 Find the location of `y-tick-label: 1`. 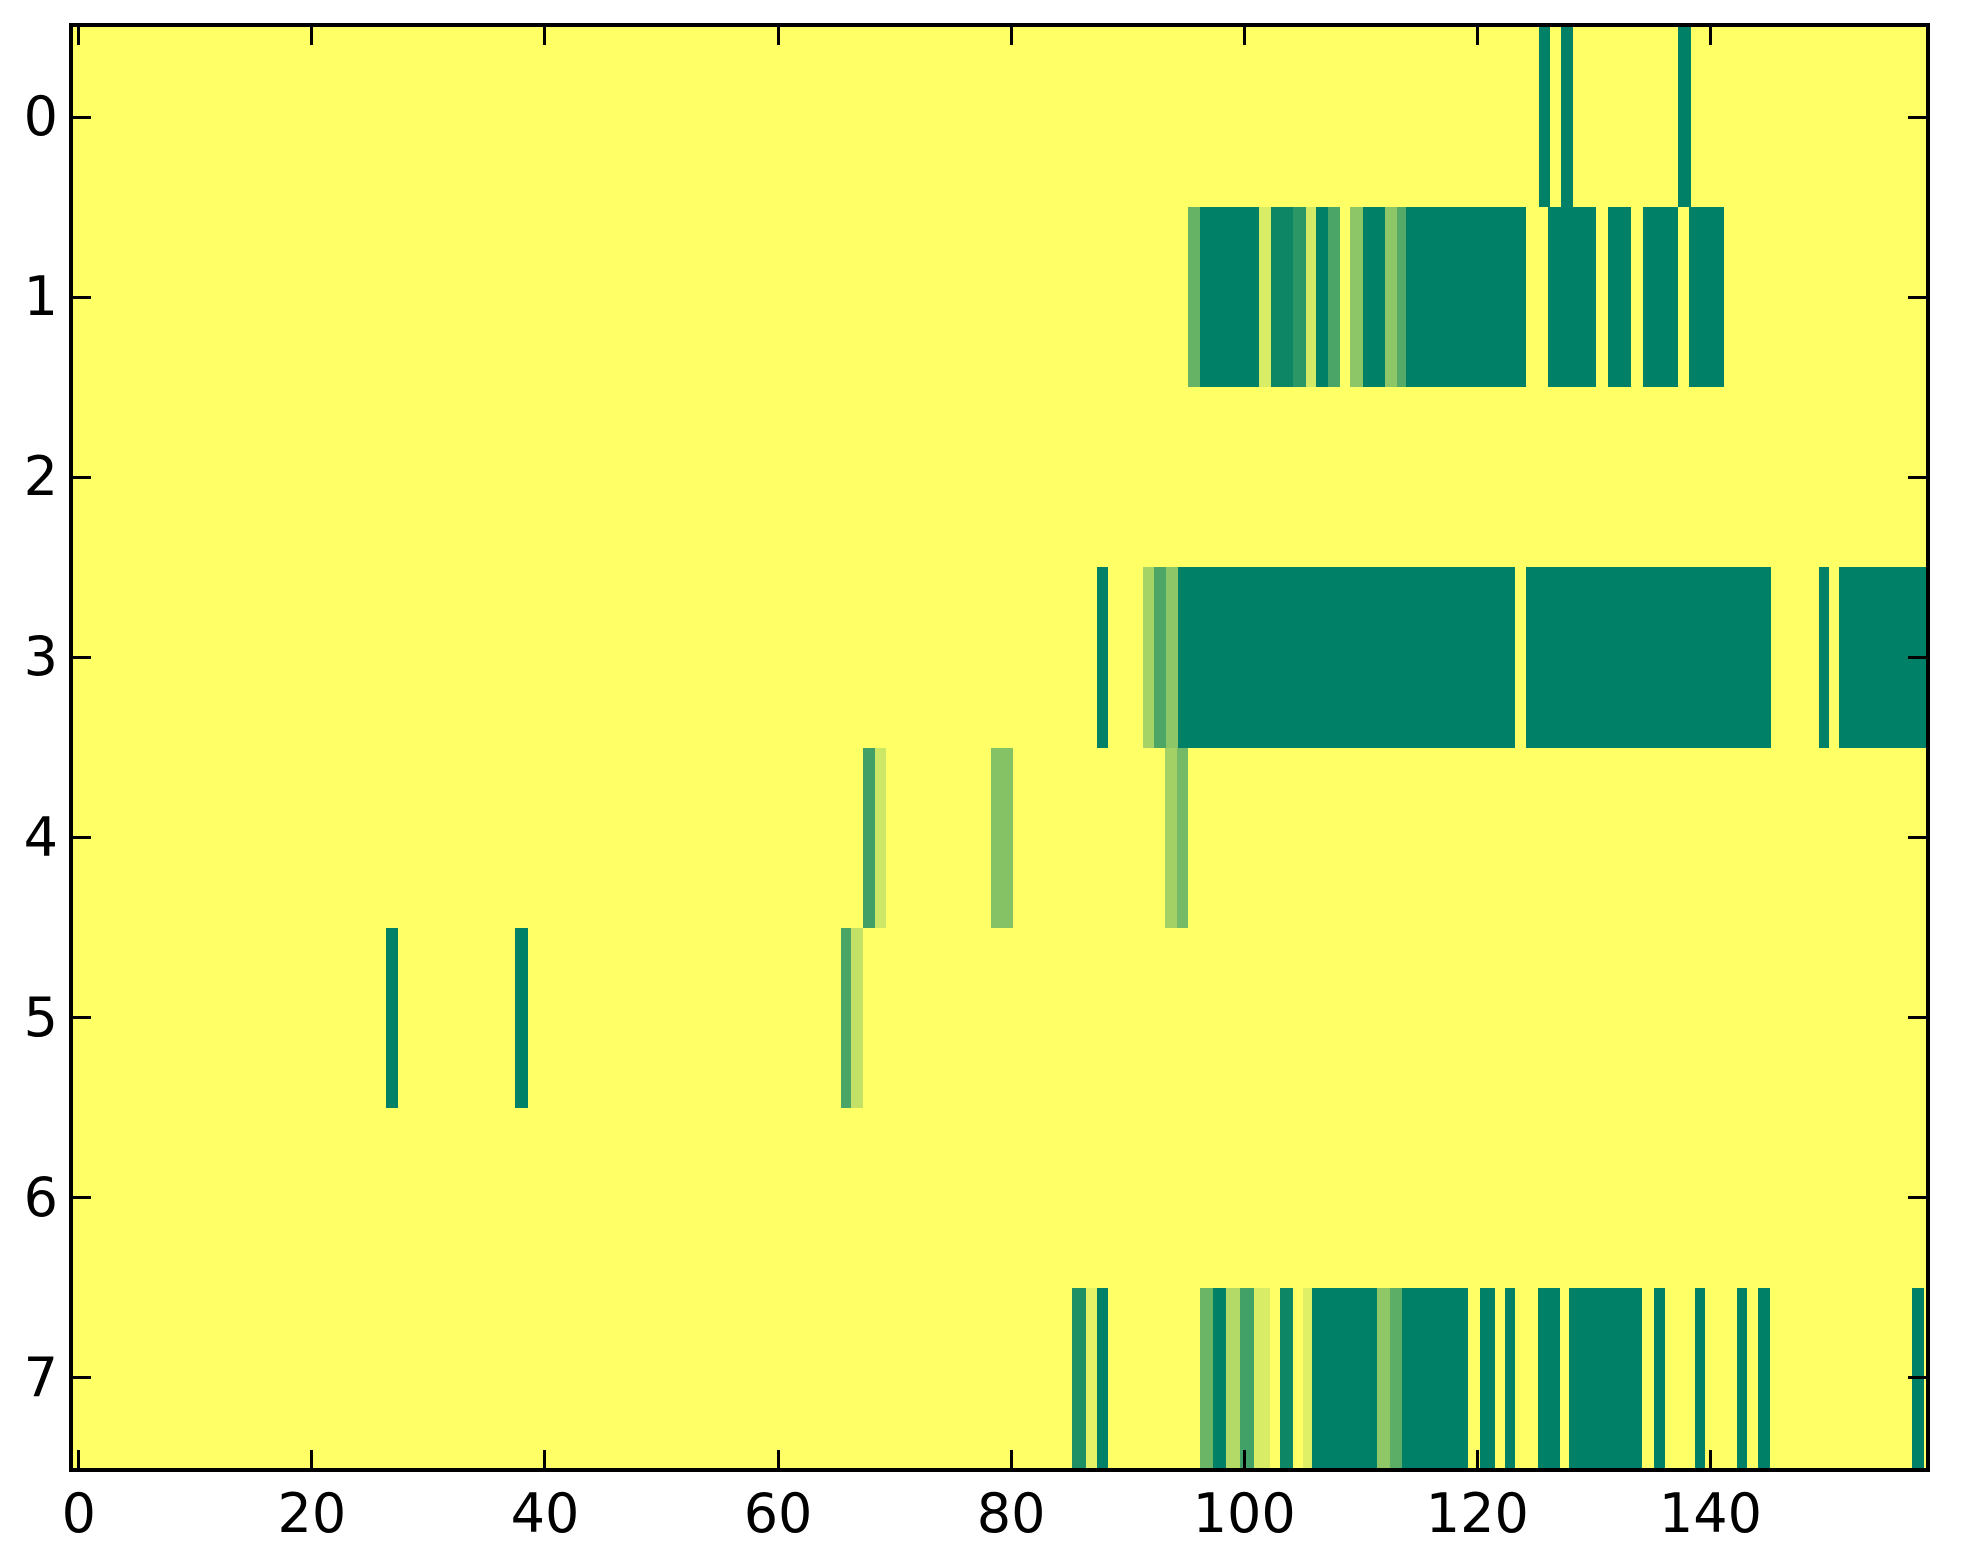

y-tick-label: 1 is located at coordinates (40, 297).